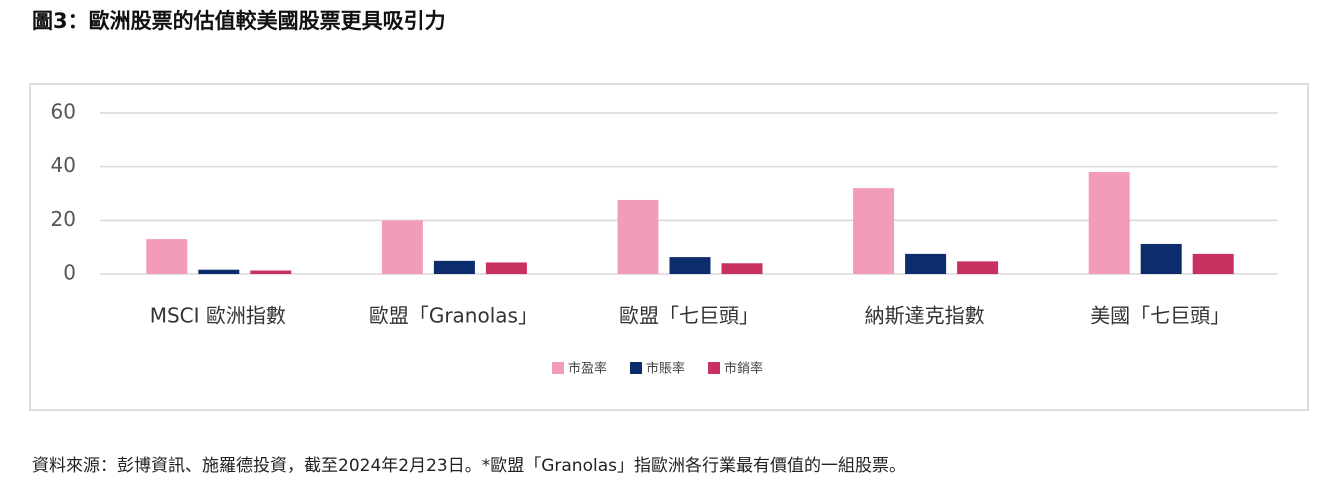  What do you see at coordinates (587, 369) in the screenshot?
I see `legend-label: 市盈率` at bounding box center [587, 369].